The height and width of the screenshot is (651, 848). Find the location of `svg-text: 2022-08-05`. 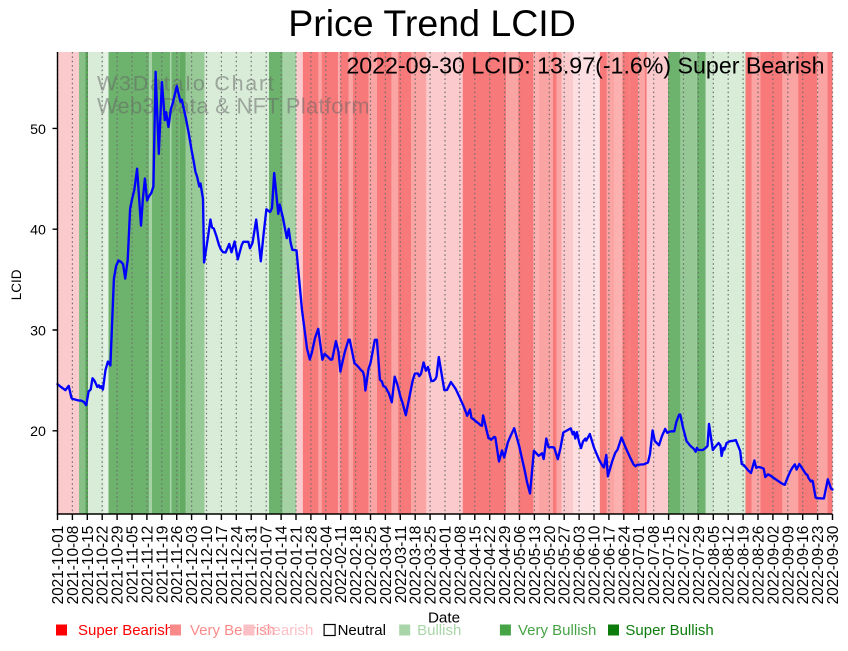

svg-text: 2022-08-05 is located at coordinates (714, 565).